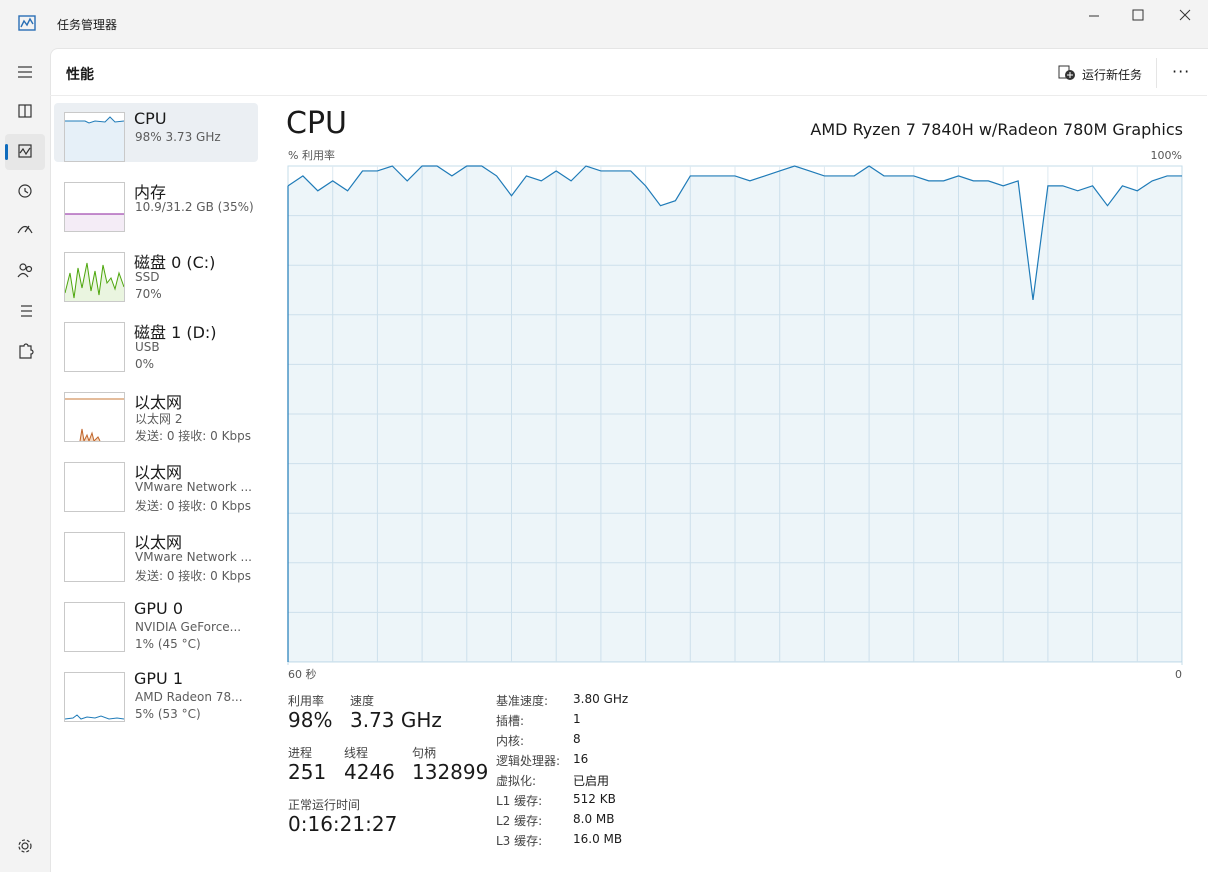 Image resolution: width=1208 pixels, height=872 pixels. Describe the element at coordinates (168, 714) in the screenshot. I see `device-detail: 5% (53 °C)` at that location.